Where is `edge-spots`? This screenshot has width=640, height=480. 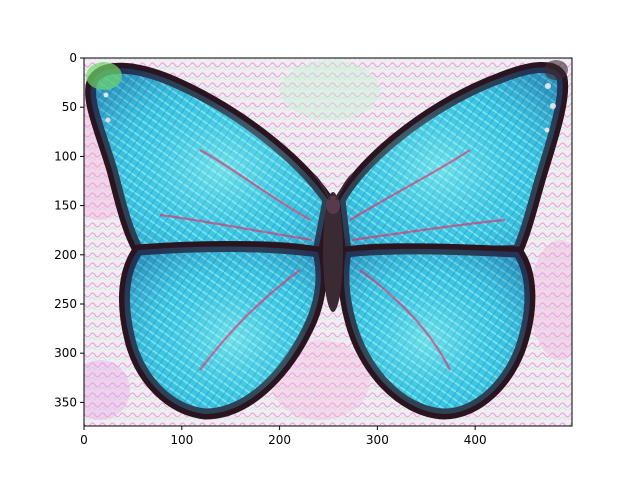 edge-spots is located at coordinates (329, 108).